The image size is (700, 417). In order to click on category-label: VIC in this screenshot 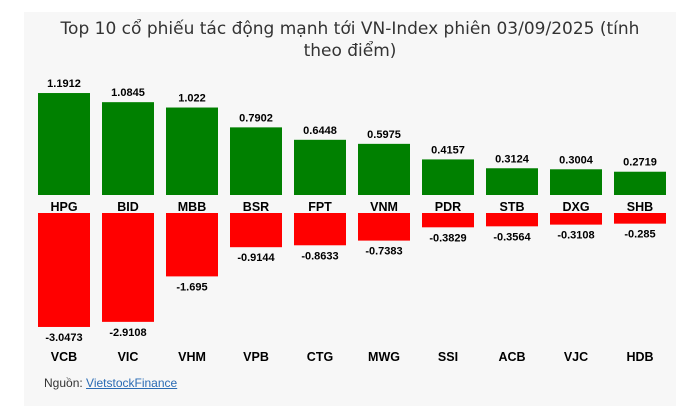, I will do `click(128, 357)`.